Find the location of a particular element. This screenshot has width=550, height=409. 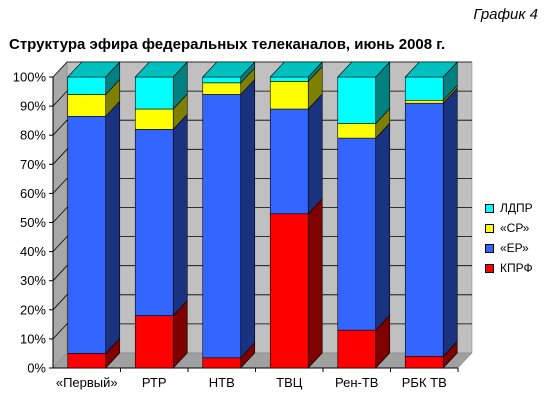

legend-label: КПРФ is located at coordinates (516, 268).